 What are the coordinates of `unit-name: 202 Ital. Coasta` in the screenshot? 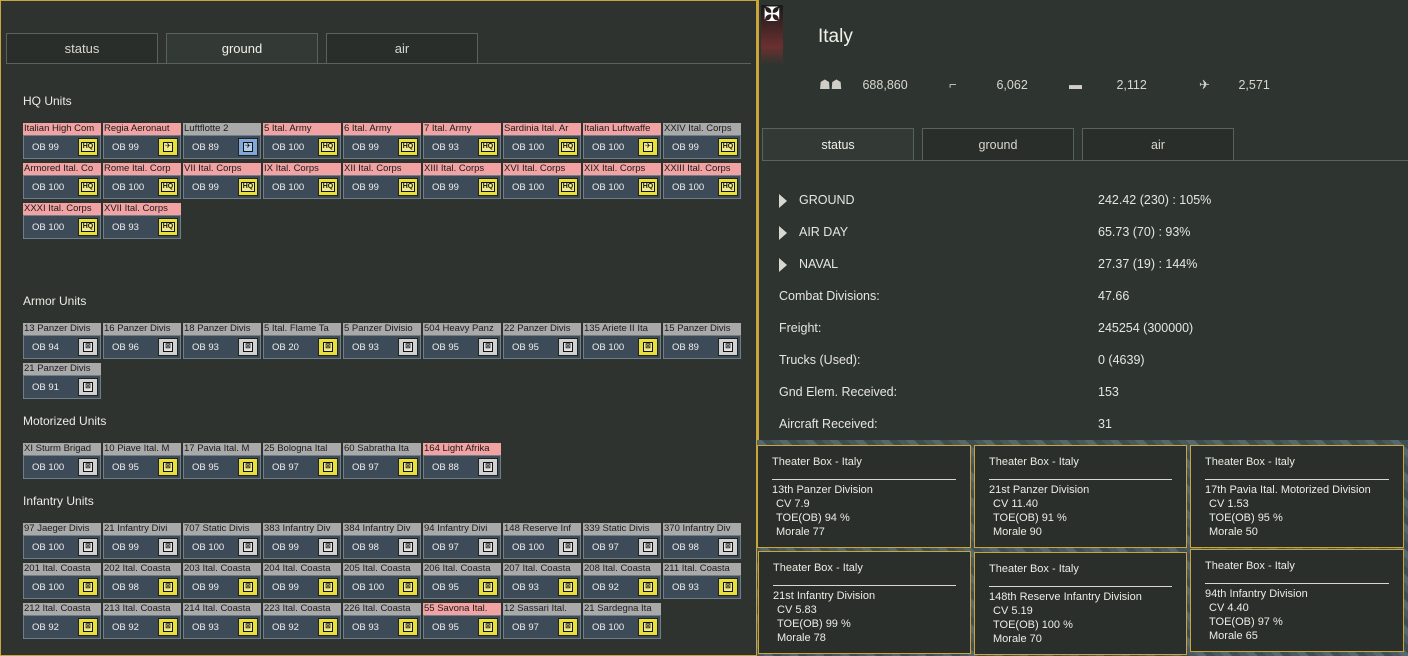 It's located at (142, 569).